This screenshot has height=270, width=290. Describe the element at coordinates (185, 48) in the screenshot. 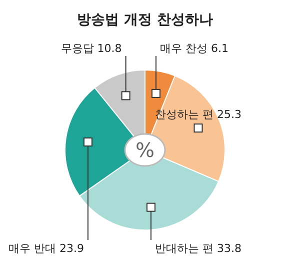

I see `slice-label: 매우 찬성` at that location.